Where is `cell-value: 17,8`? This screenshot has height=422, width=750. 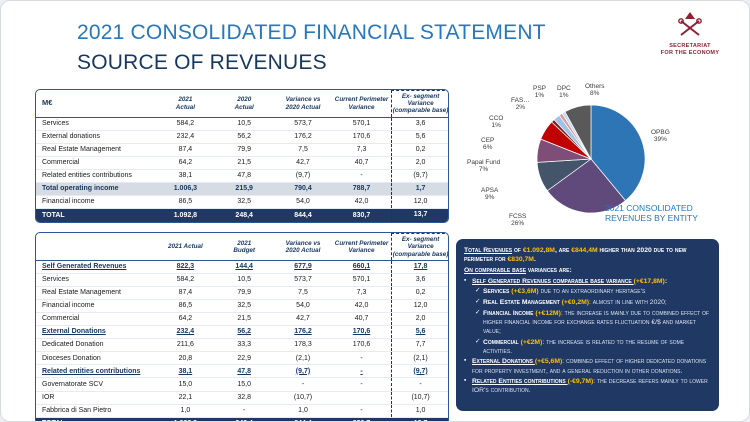
cell-value: 17,8 is located at coordinates (419, 267).